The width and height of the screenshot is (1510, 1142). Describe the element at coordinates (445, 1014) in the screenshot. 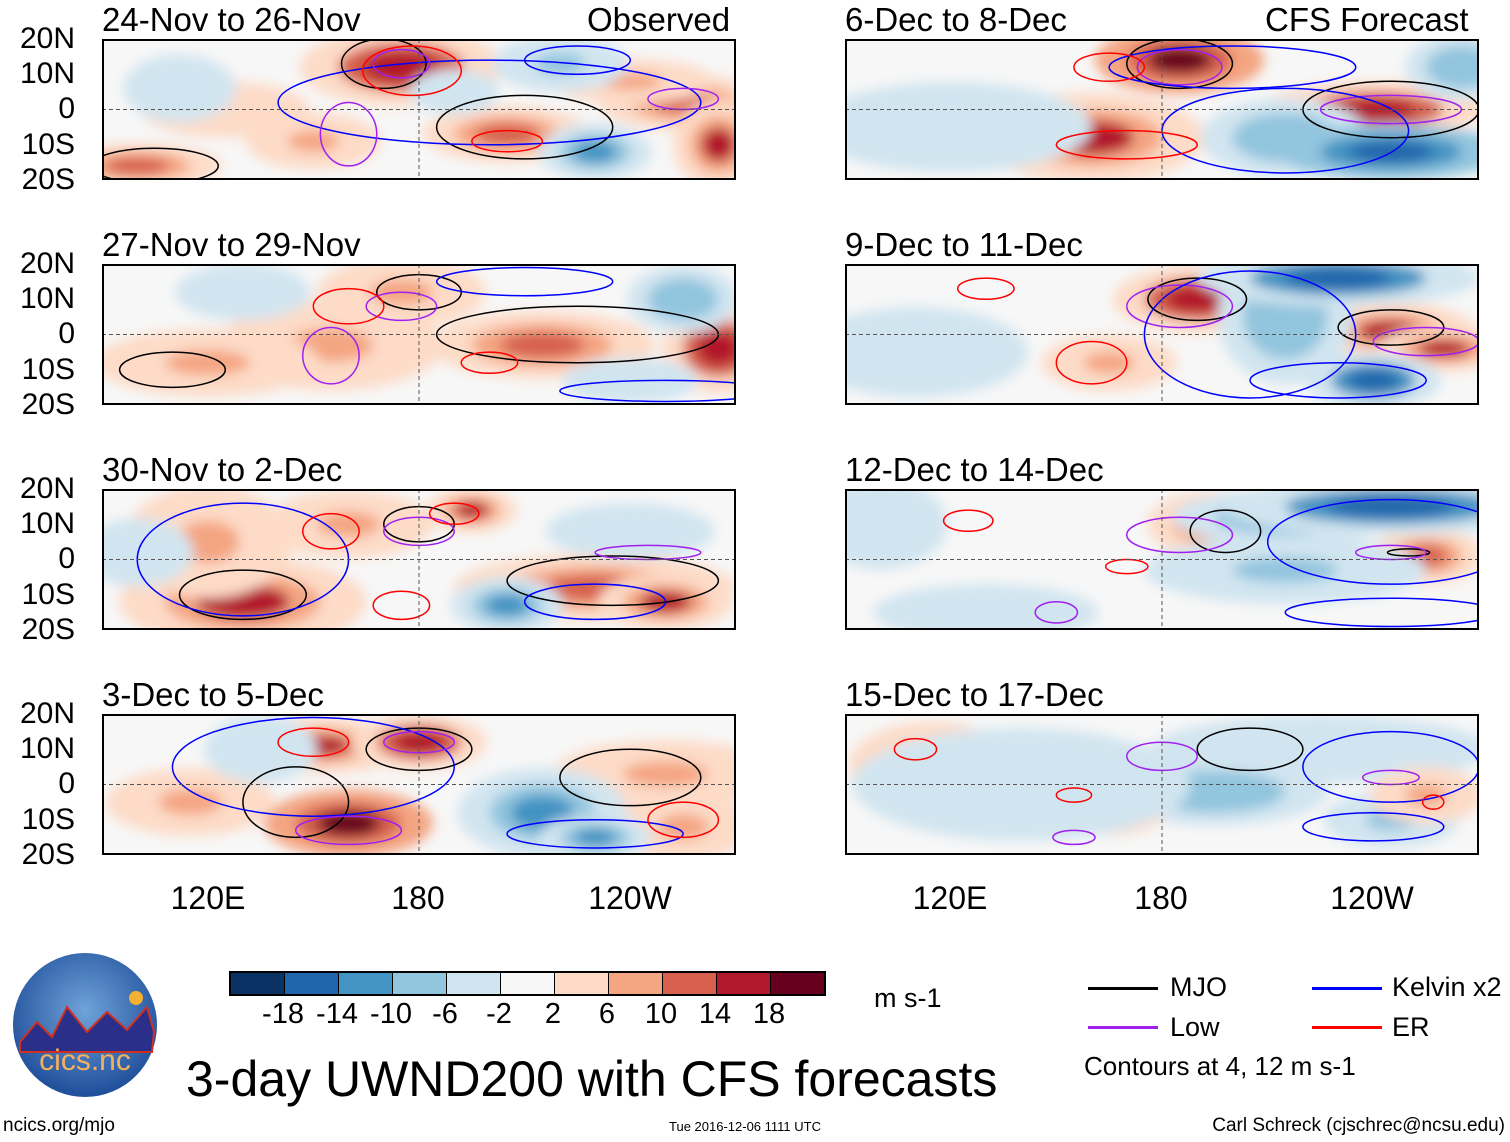

I see `colorbar-tick-label: -6` at that location.